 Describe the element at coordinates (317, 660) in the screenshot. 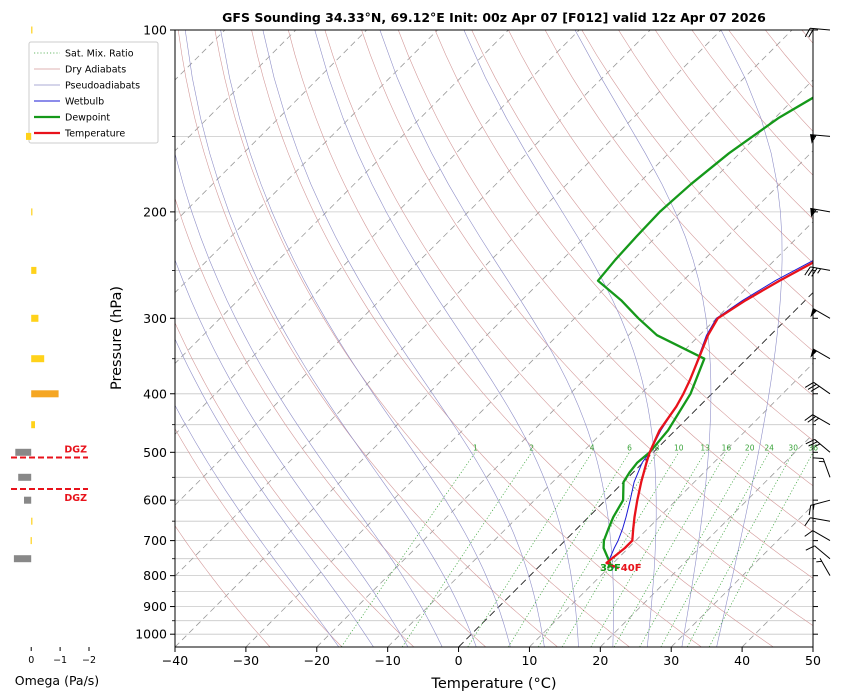

I see `x-tick-label: −20` at that location.